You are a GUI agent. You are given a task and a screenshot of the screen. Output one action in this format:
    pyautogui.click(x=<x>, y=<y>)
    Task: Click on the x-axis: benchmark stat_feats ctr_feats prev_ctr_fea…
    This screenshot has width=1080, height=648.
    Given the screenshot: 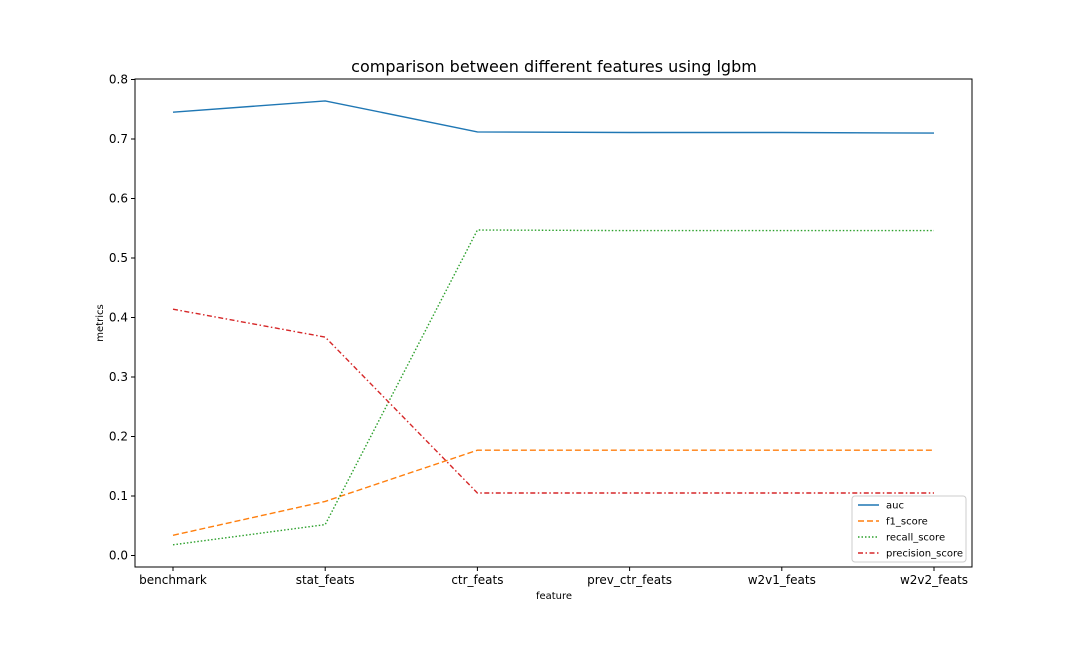 What is the action you would take?
    pyautogui.click(x=553, y=577)
    